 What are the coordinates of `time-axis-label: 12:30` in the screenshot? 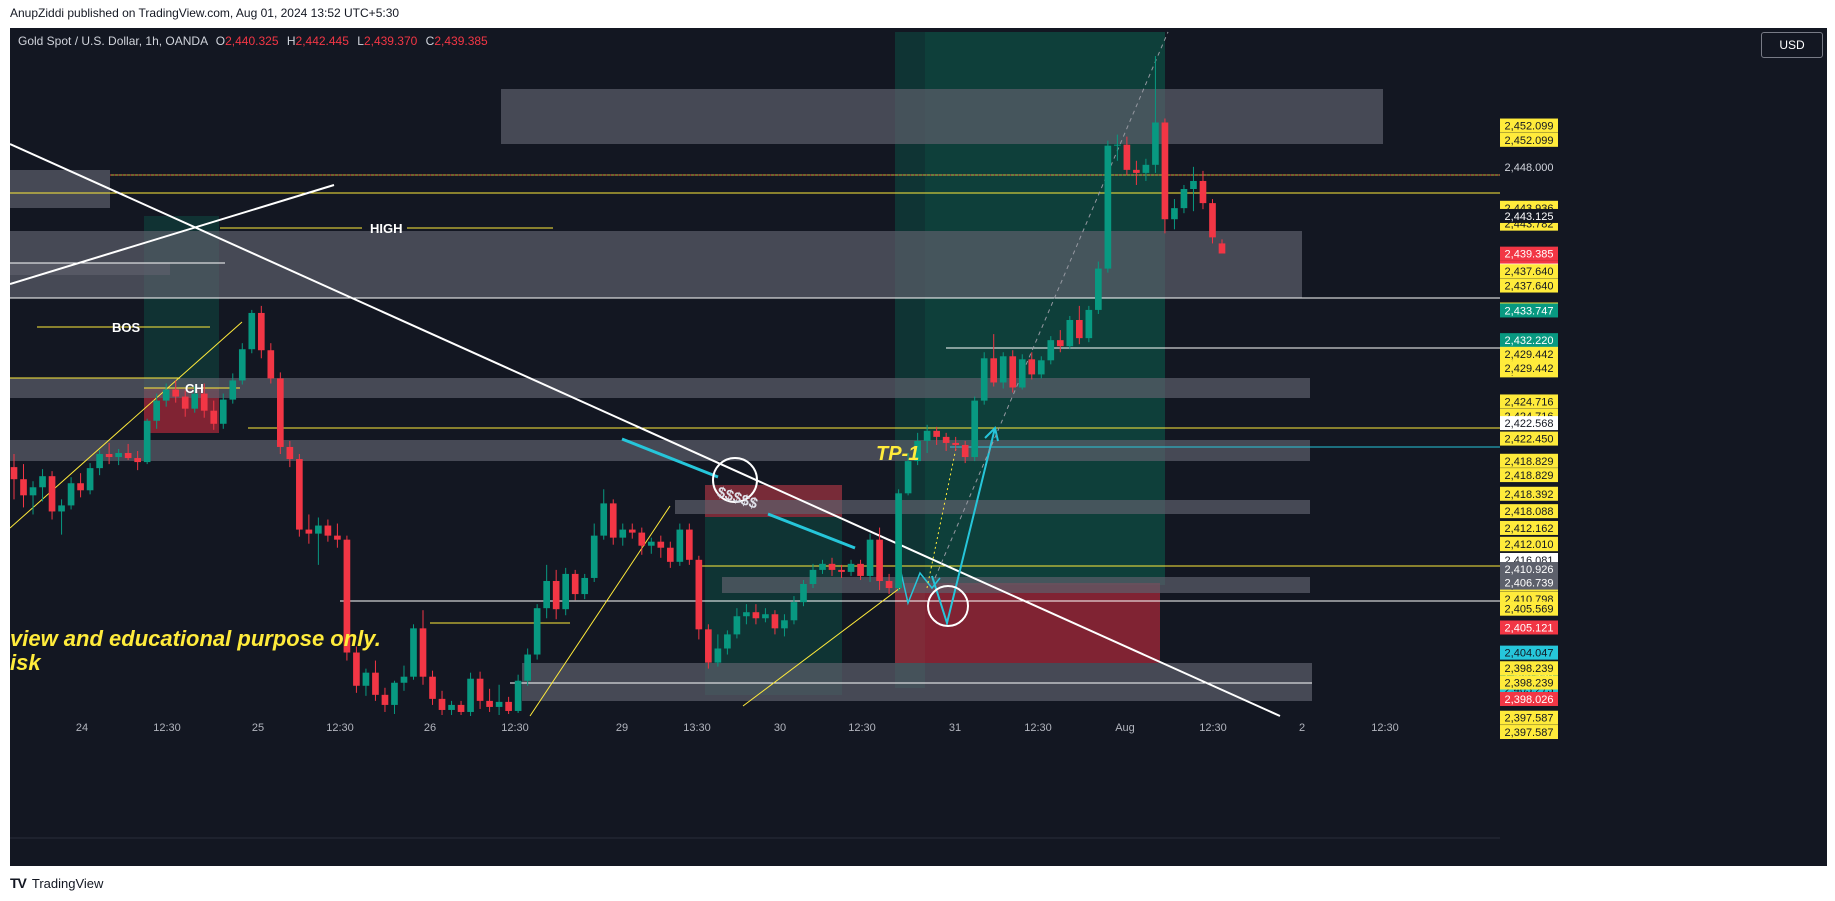 It's located at (862, 728).